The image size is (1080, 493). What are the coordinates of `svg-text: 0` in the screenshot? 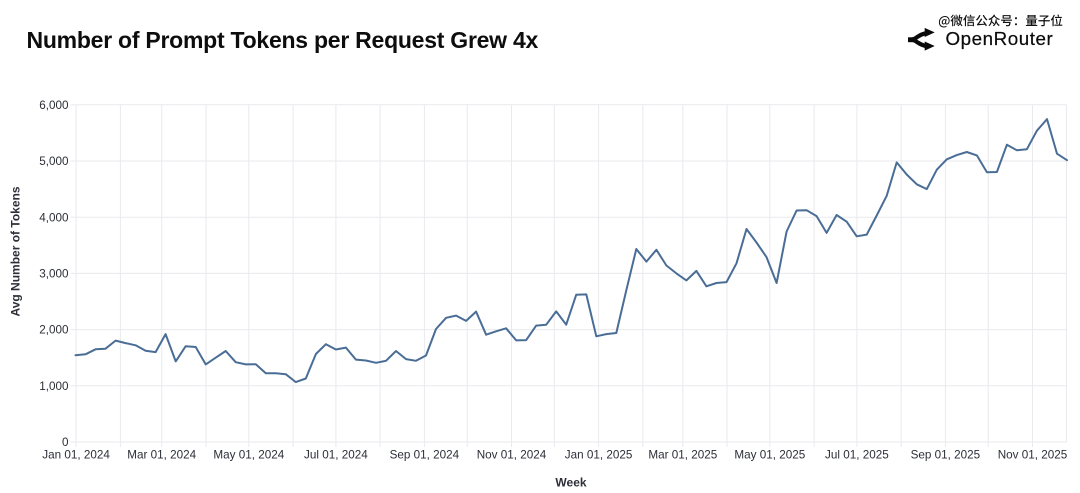 It's located at (65, 442).